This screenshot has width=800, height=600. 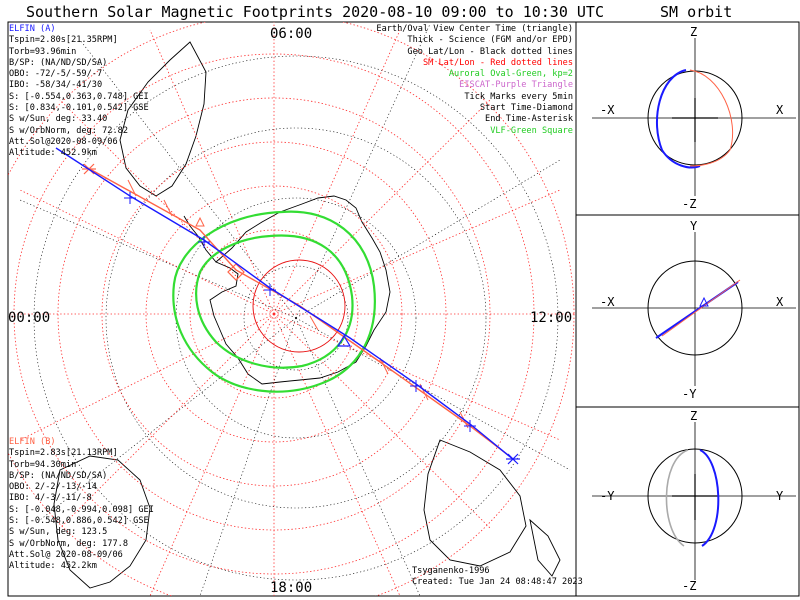 What do you see at coordinates (43, 51) in the screenshot?
I see `elfin-a-info-line: Torb=93.96min` at bounding box center [43, 51].